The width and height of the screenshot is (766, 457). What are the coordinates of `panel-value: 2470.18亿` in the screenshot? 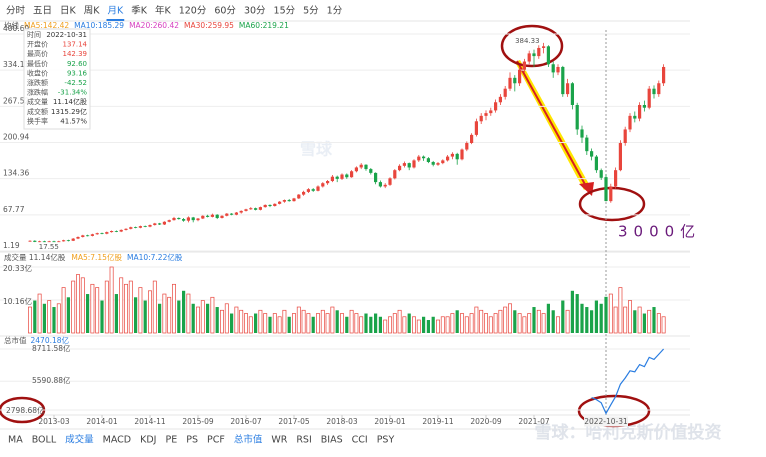 It's located at (50, 340).